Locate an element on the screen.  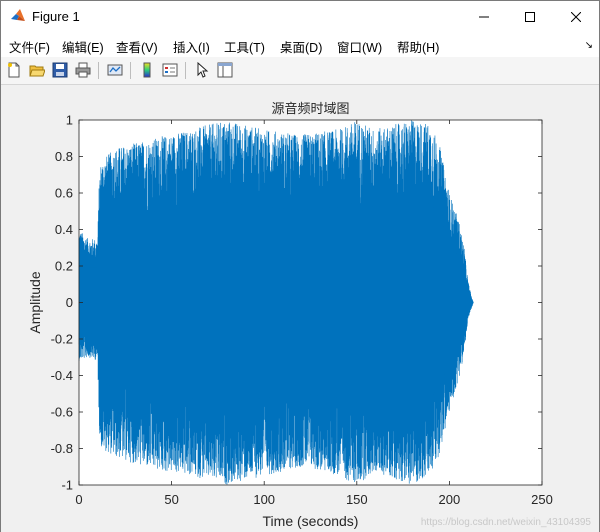
title-bar: Figure 1 is located at coordinates (300, 16).